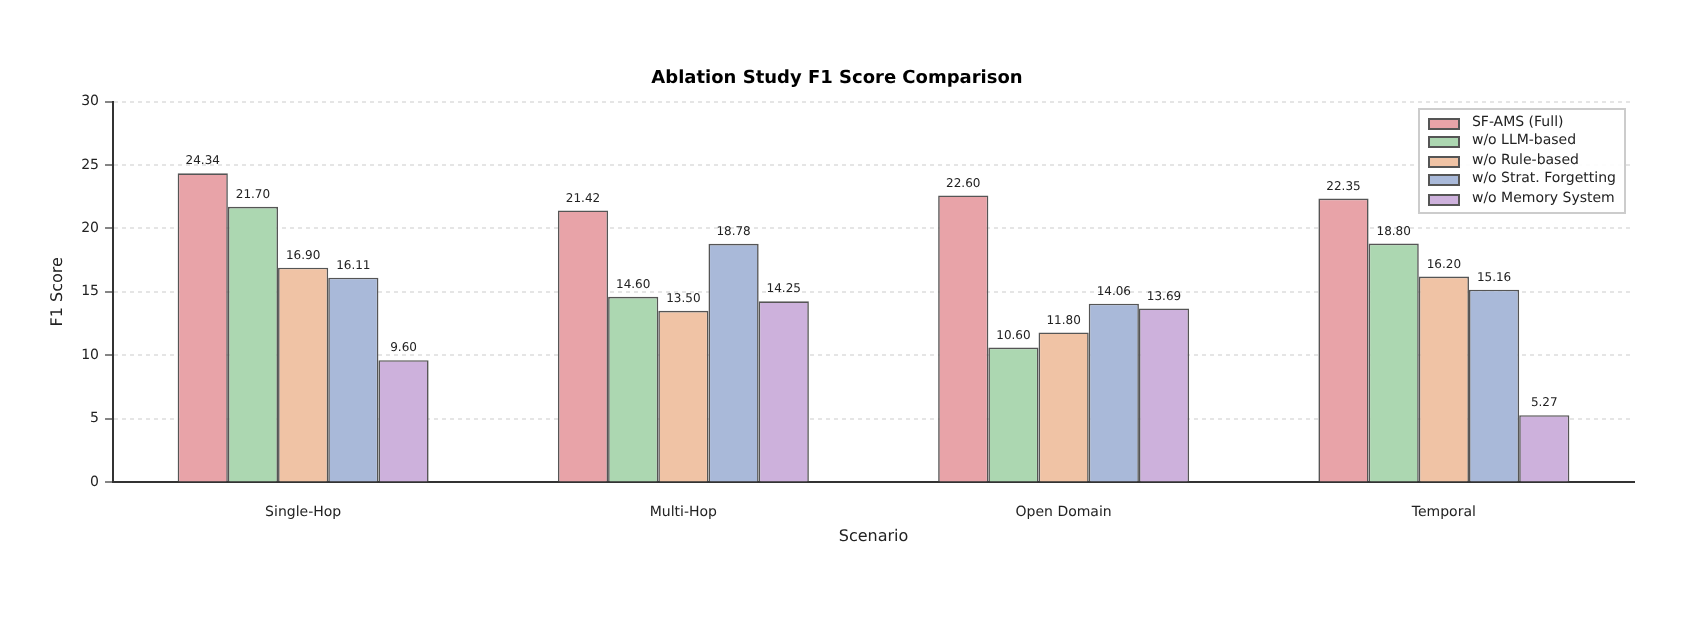 The image size is (1694, 636). Describe the element at coordinates (56, 292) in the screenshot. I see `y-axis-title: F1 Score` at that location.